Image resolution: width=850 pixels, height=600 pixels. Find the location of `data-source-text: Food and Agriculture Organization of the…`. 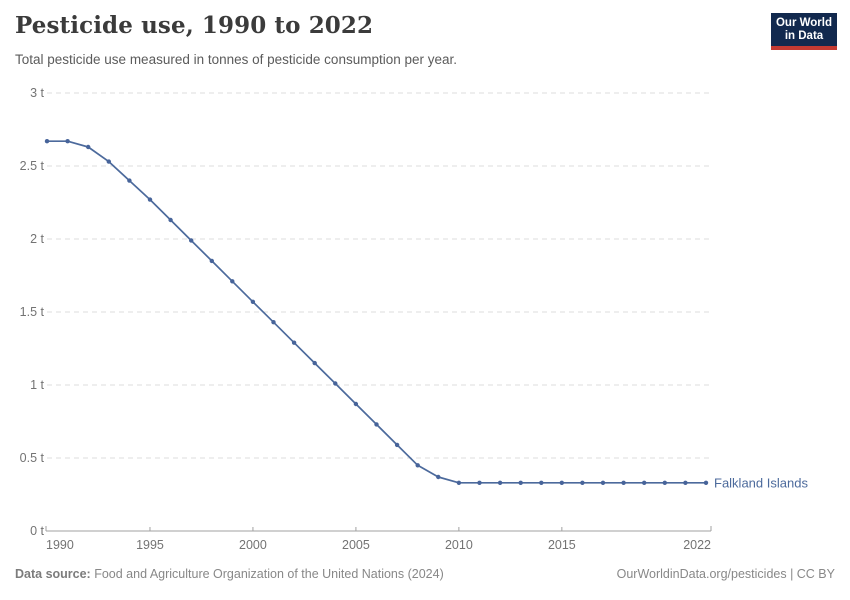

data-source-text: Food and Agriculture Organization of the… is located at coordinates (269, 574).